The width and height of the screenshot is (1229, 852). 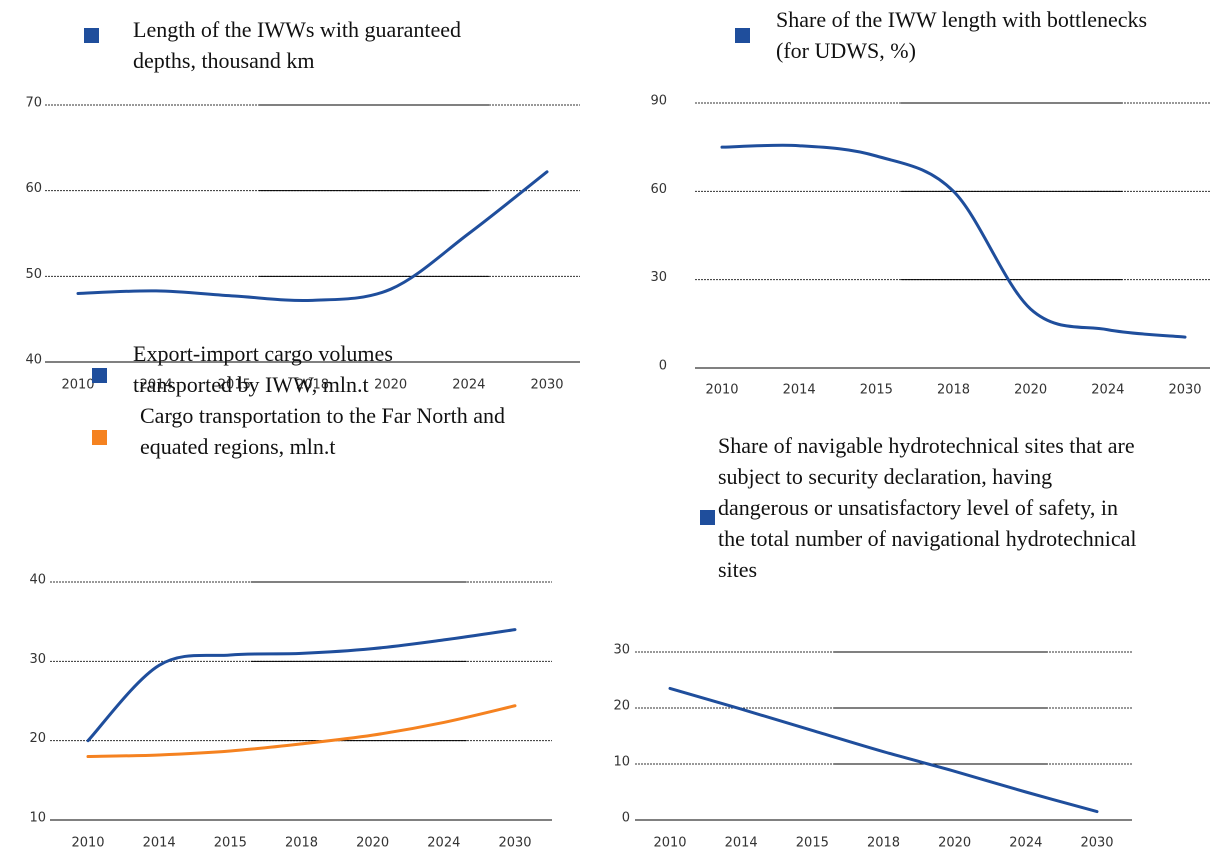 What do you see at coordinates (658, 101) in the screenshot?
I see `y-tick-label: 90` at bounding box center [658, 101].